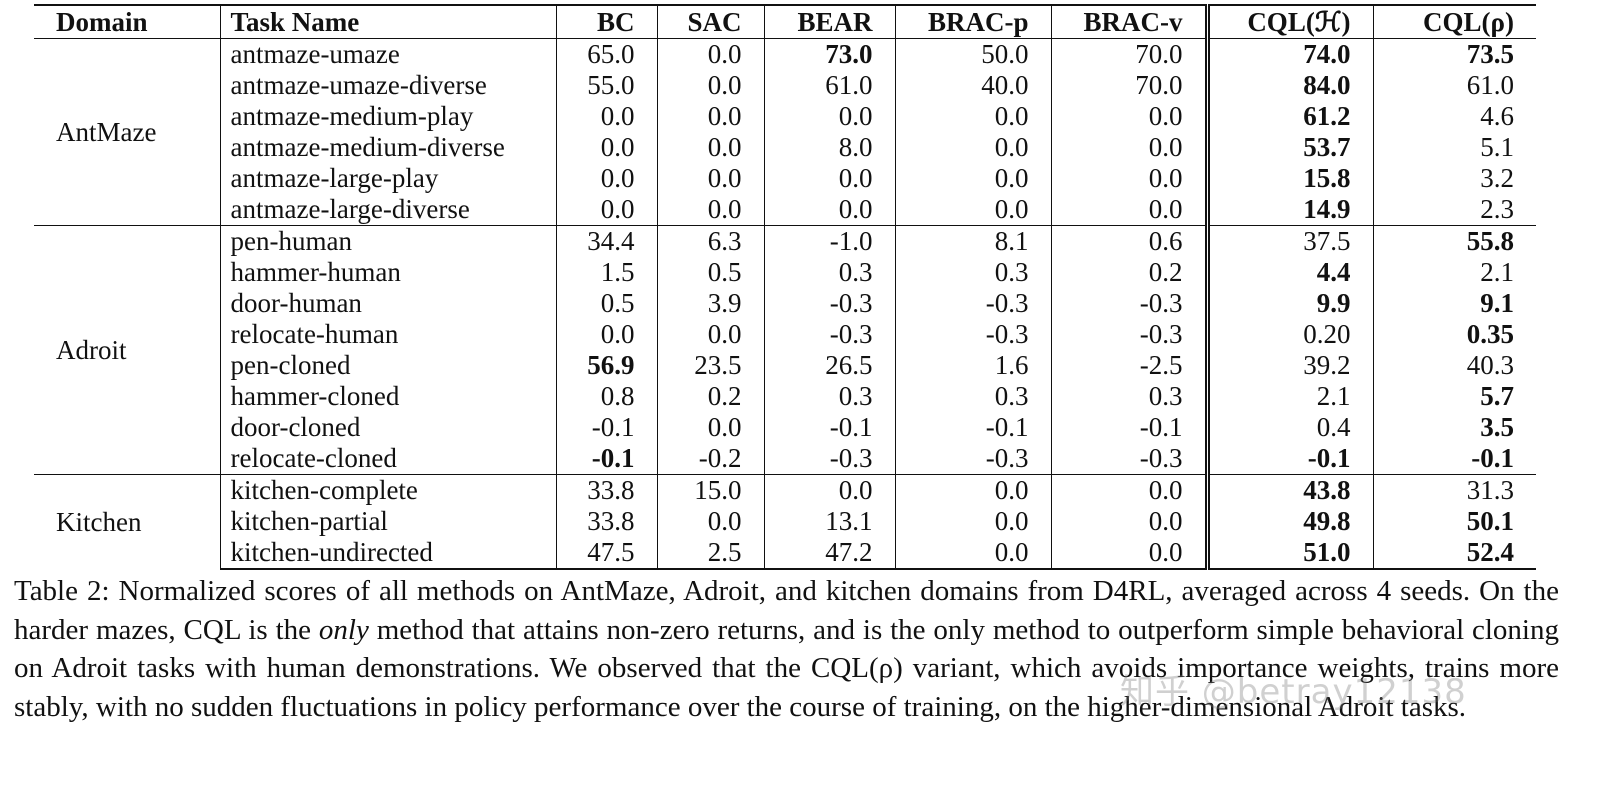 The image size is (1609, 786). I want to click on header-sac: SAC, so click(710, 21).